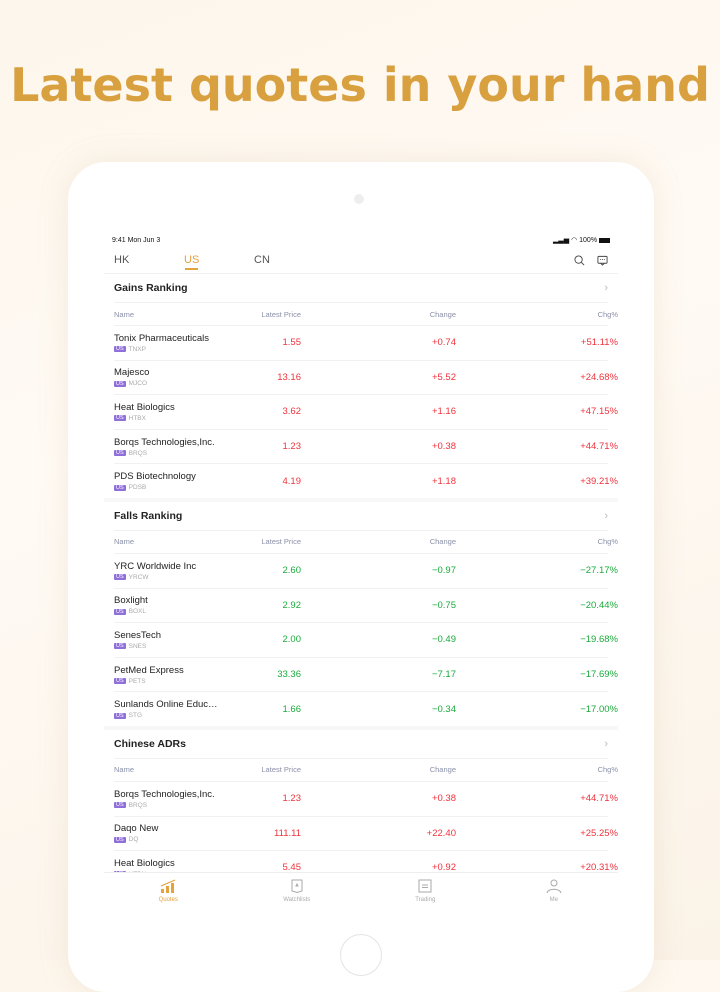 The height and width of the screenshot is (992, 720). I want to click on section-header: Chinese ADRs ›, so click(361, 744).